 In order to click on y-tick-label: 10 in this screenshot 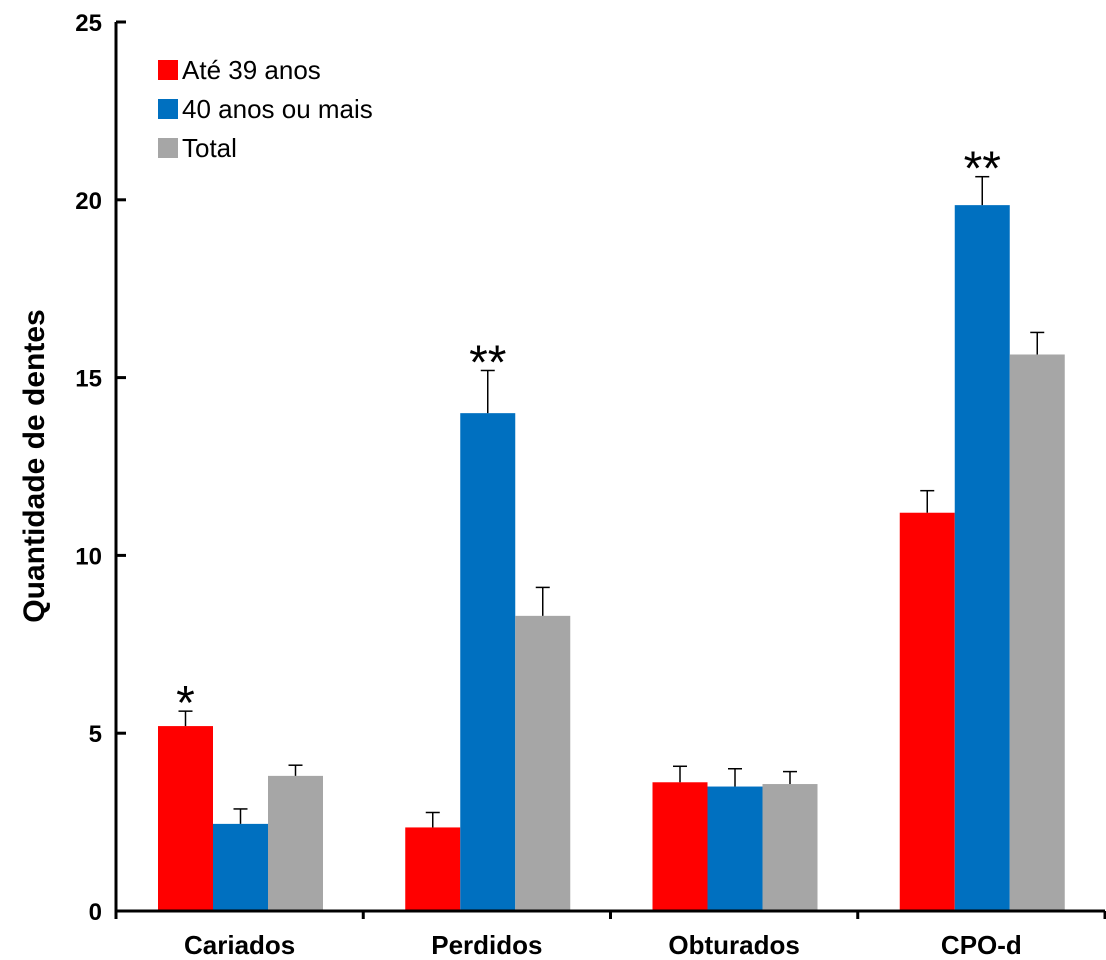, I will do `click(88, 556)`.